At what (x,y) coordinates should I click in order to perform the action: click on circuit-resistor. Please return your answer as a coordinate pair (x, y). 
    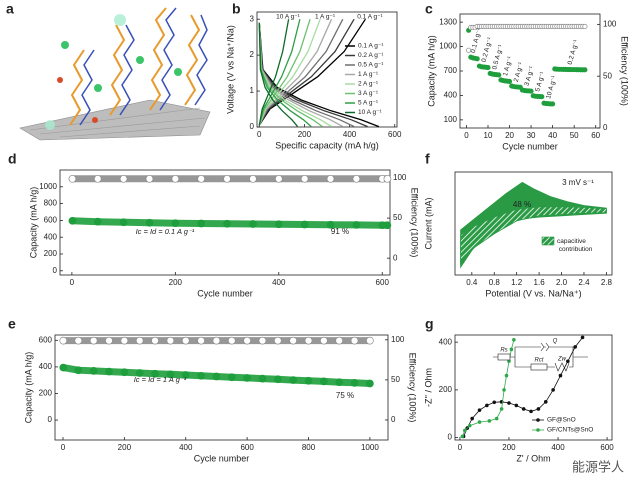
    Looking at the image, I should click on (539, 367).